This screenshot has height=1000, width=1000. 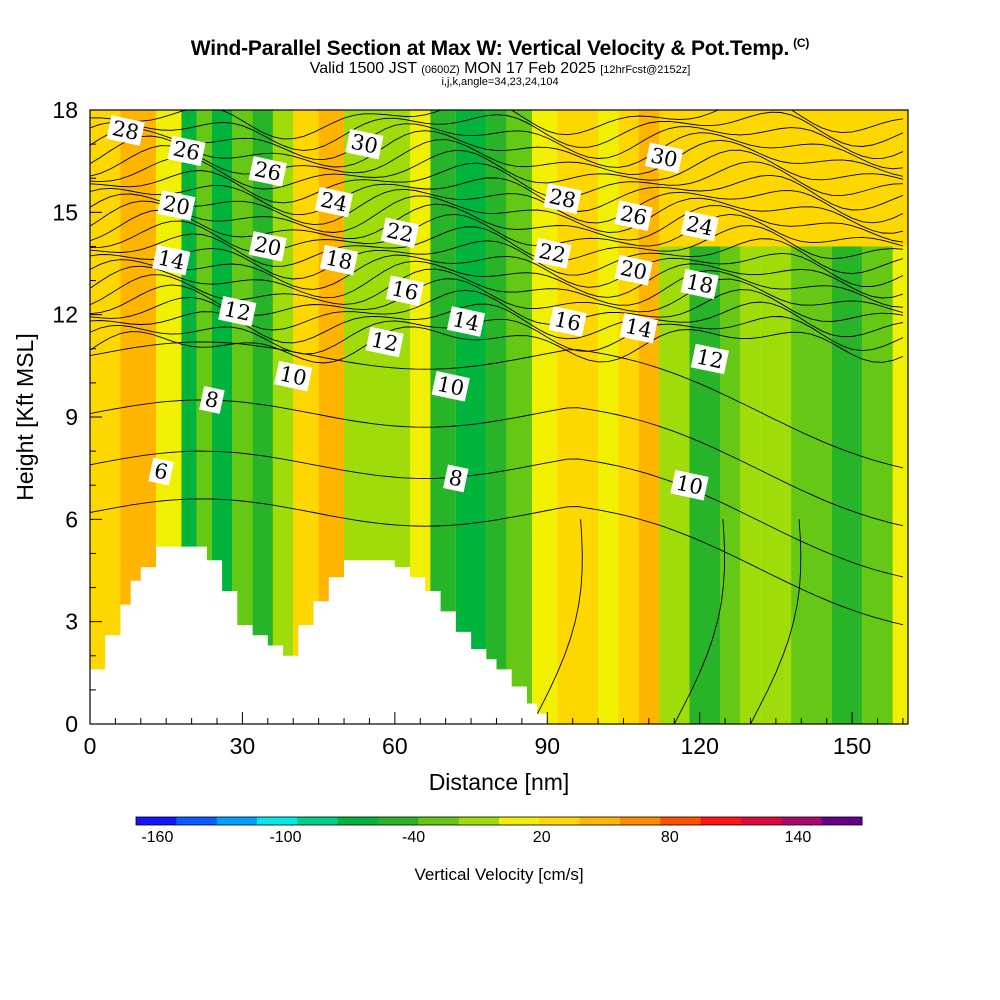 I want to click on contour-label-text: 18, so click(x=699, y=283).